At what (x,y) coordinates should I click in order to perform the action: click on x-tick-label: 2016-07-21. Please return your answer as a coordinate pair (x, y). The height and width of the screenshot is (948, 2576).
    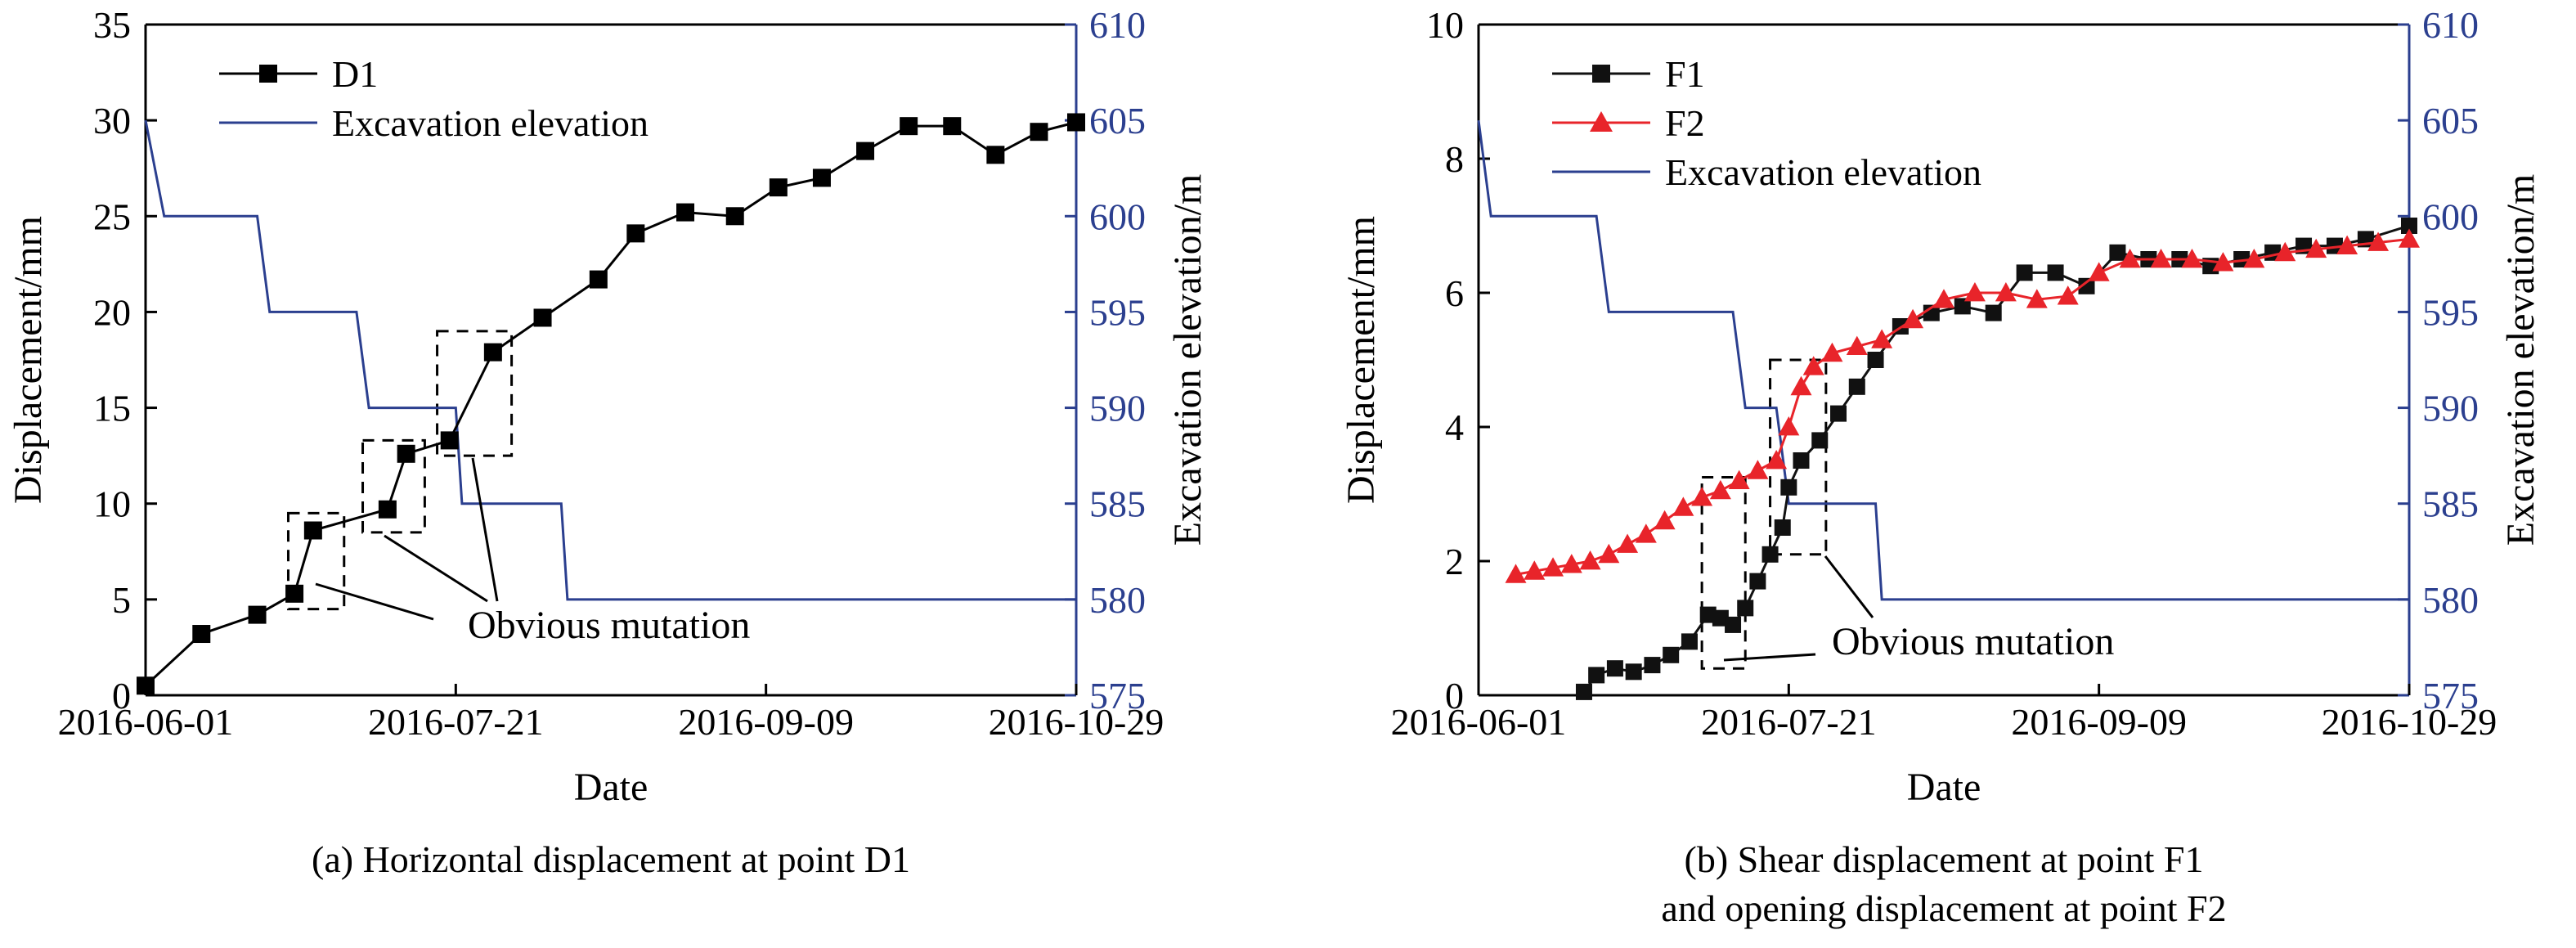
    Looking at the image, I should click on (456, 722).